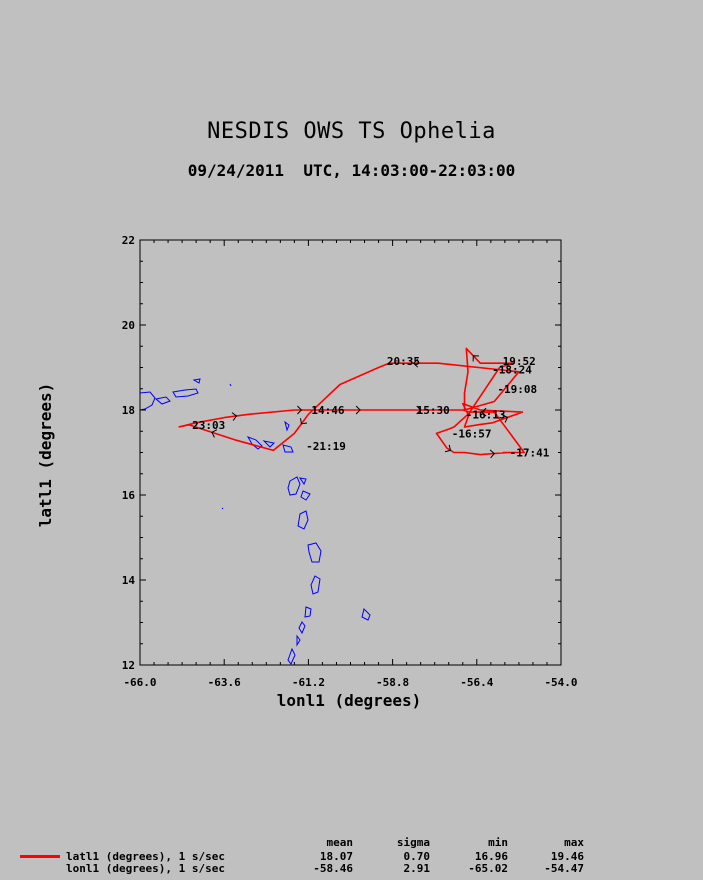  Describe the element at coordinates (517, 389) in the screenshot. I see `time-label: -19:08` at that location.